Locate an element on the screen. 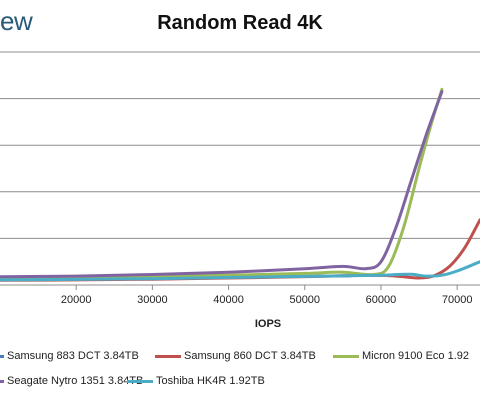 The width and height of the screenshot is (480, 401). x-tick-label: 40000 is located at coordinates (228, 300).